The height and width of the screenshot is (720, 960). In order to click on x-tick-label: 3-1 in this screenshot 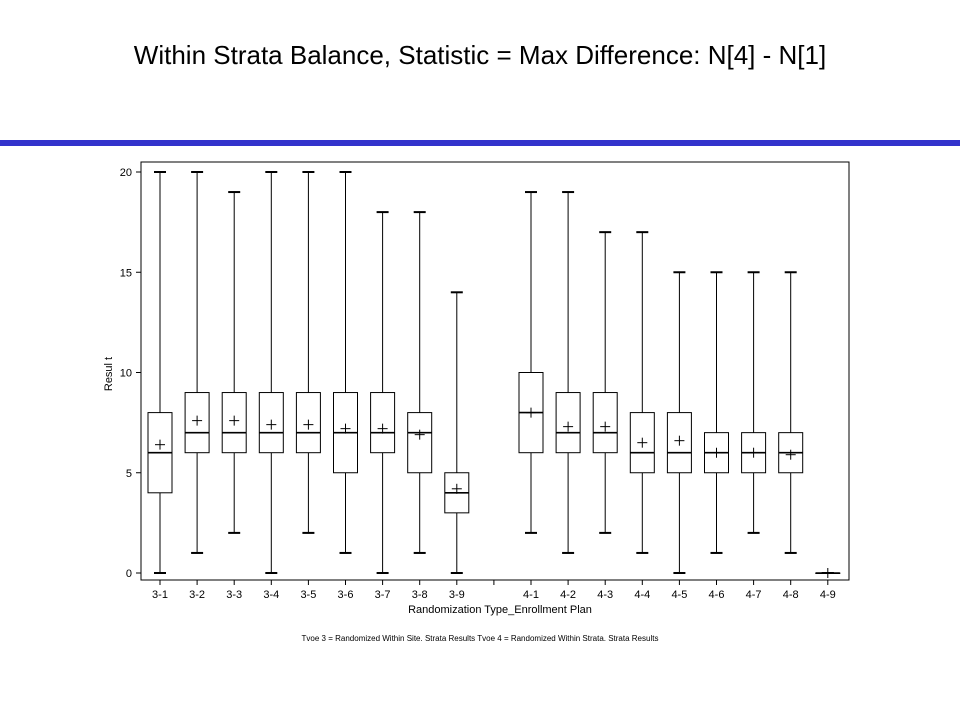, I will do `click(160, 595)`.